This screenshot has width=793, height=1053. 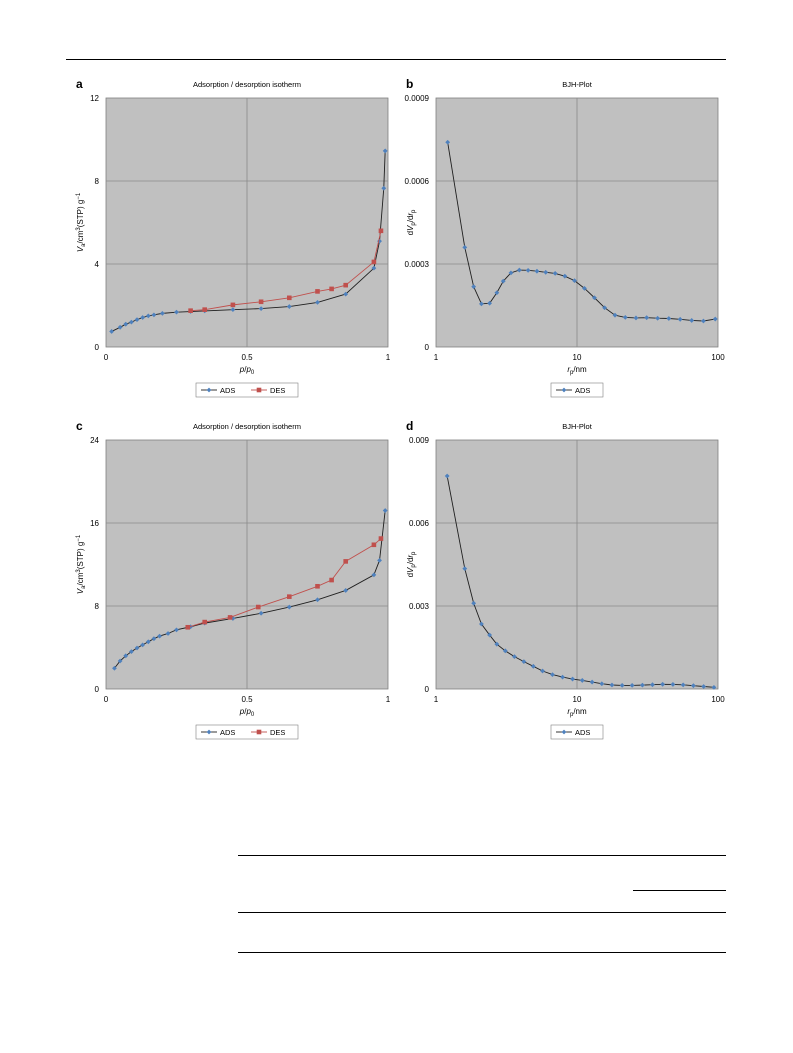 I want to click on y-tick-label: 0.003, so click(x=419, y=606).